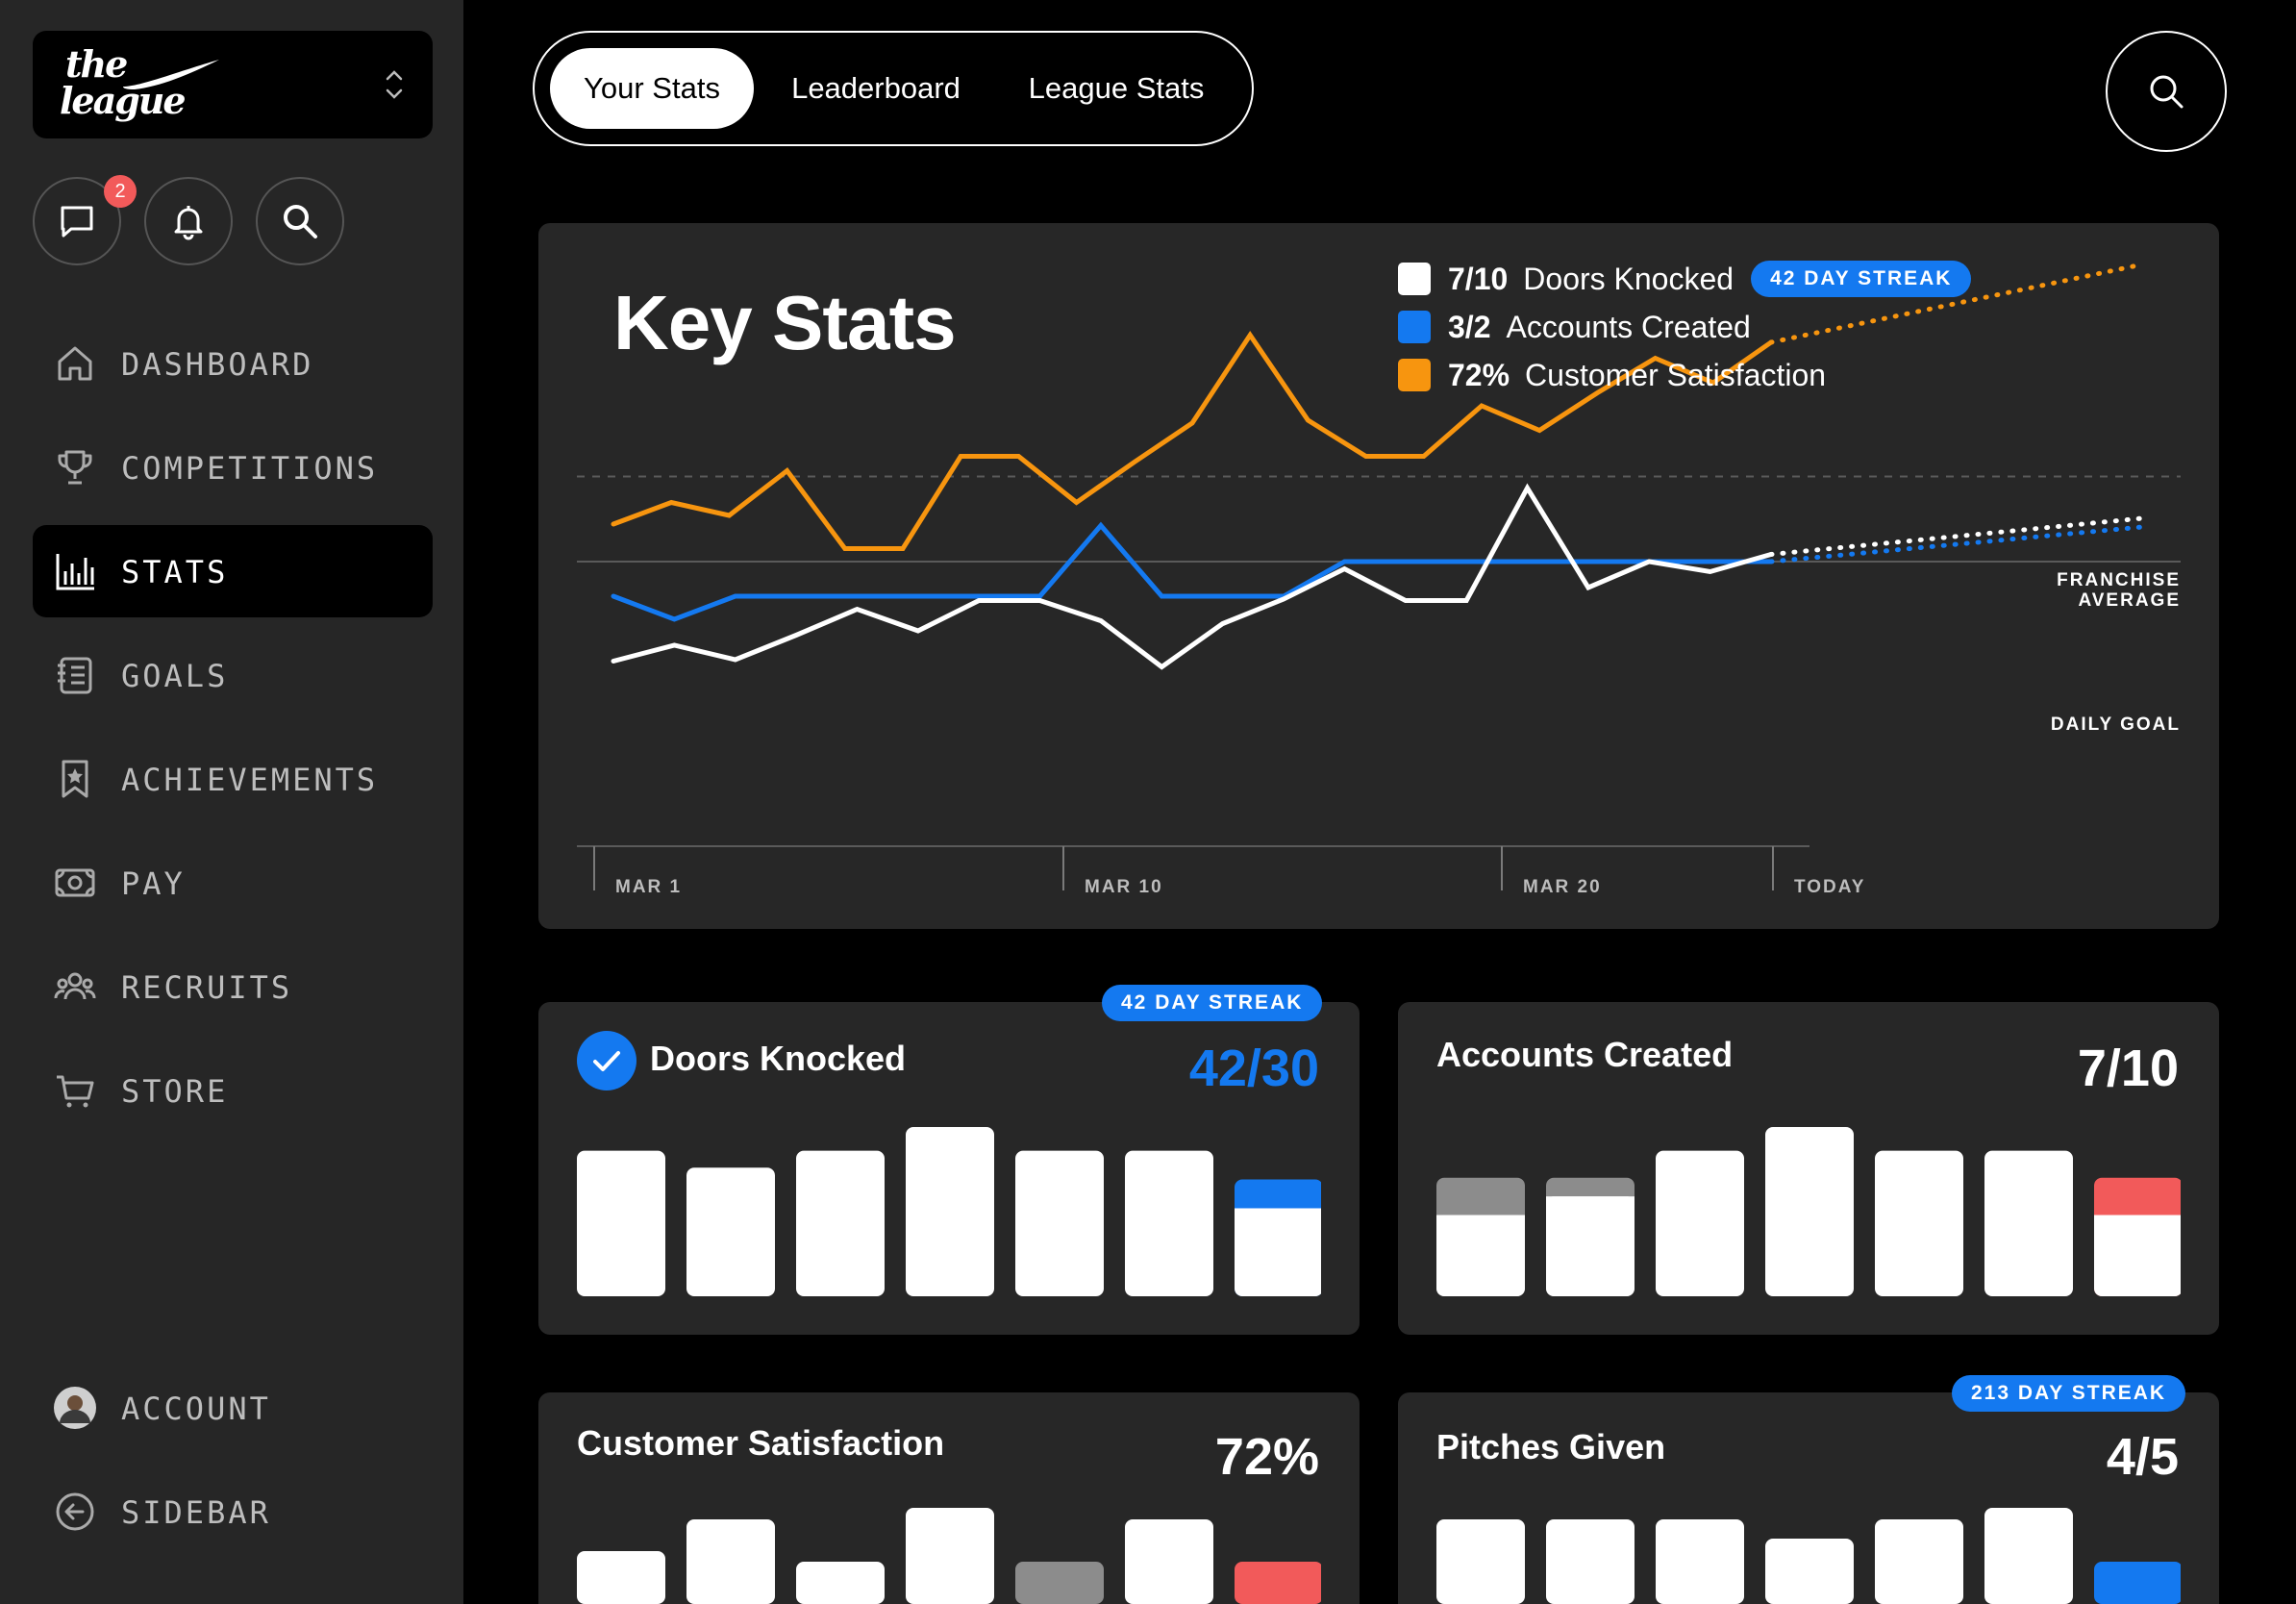  I want to click on panel-title: Key Stats, so click(785, 322).